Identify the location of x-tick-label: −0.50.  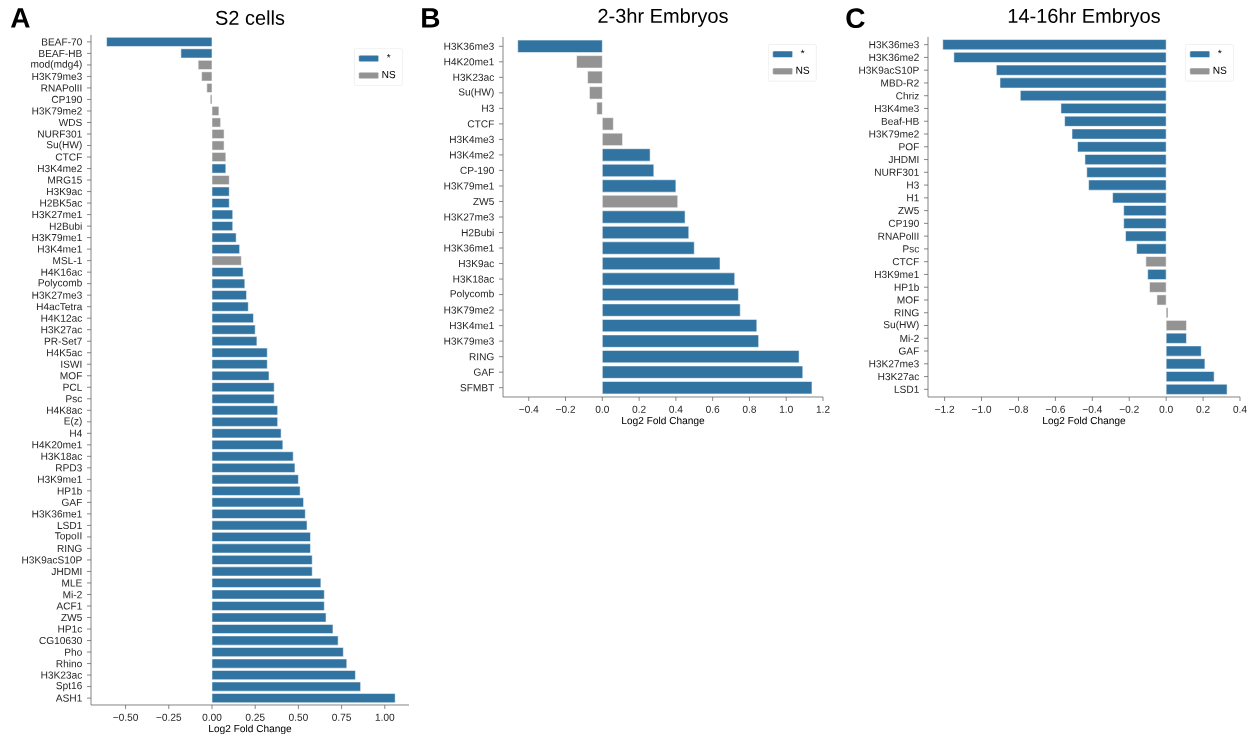
(126, 717).